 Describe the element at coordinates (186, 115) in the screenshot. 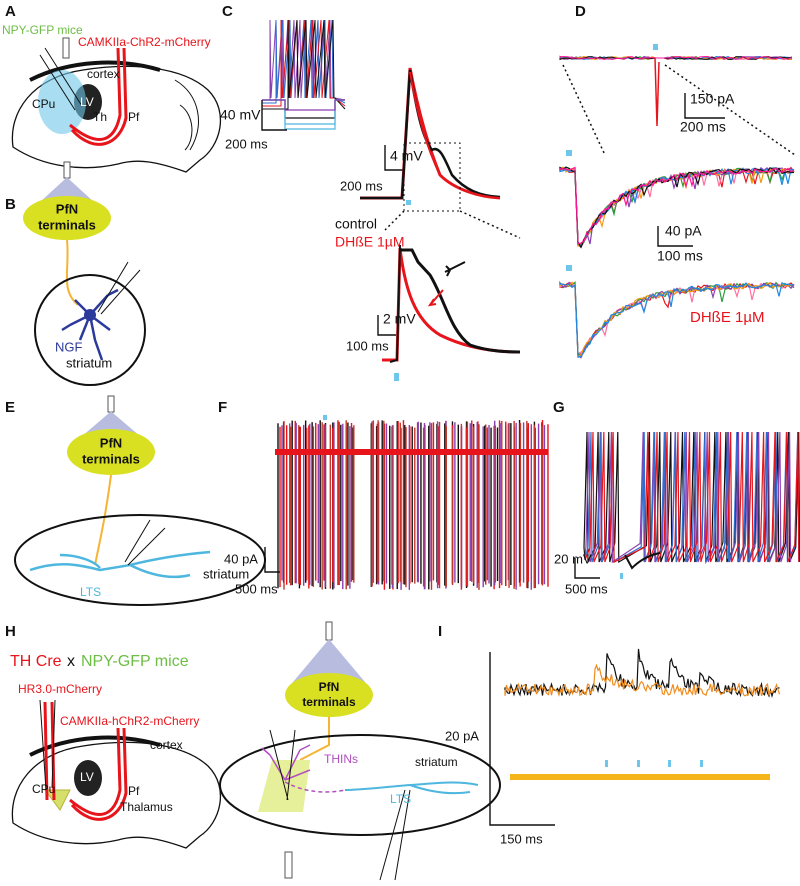

I see `cerebellum` at that location.